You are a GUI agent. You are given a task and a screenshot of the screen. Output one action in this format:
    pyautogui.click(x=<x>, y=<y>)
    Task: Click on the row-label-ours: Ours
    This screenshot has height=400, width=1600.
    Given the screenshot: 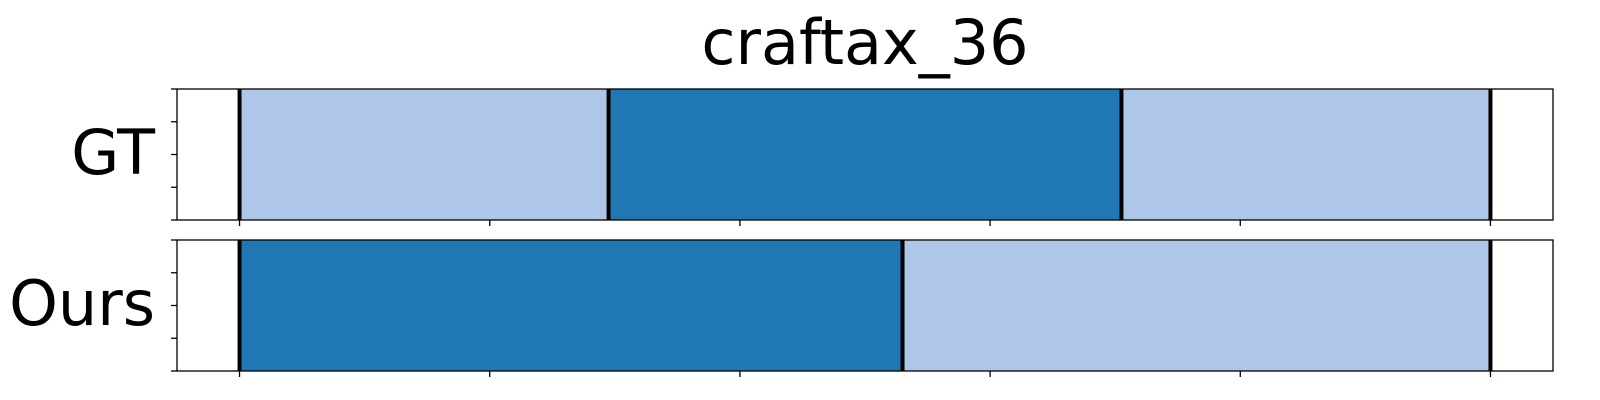 What is the action you would take?
    pyautogui.click(x=82, y=303)
    